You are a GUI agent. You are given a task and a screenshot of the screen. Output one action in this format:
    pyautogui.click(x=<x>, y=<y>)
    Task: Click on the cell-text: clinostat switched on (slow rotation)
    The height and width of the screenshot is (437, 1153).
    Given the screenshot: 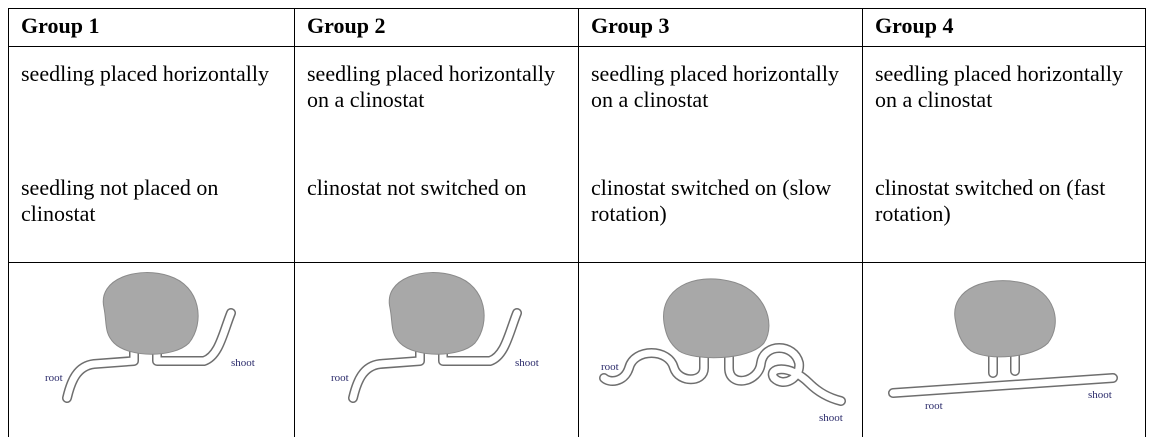 What is the action you would take?
    pyautogui.click(x=711, y=200)
    